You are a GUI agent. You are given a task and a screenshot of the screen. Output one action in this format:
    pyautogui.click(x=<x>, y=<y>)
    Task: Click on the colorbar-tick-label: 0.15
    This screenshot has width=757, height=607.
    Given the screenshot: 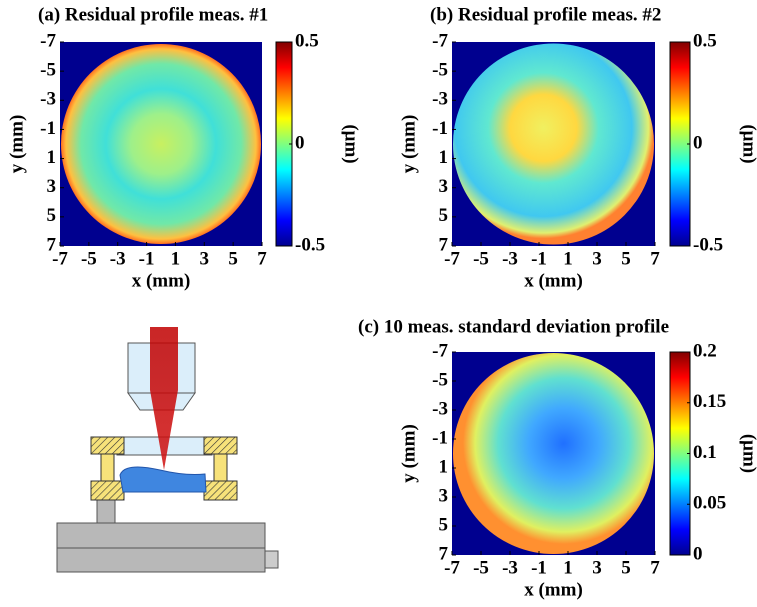 What is the action you would take?
    pyautogui.click(x=709, y=401)
    